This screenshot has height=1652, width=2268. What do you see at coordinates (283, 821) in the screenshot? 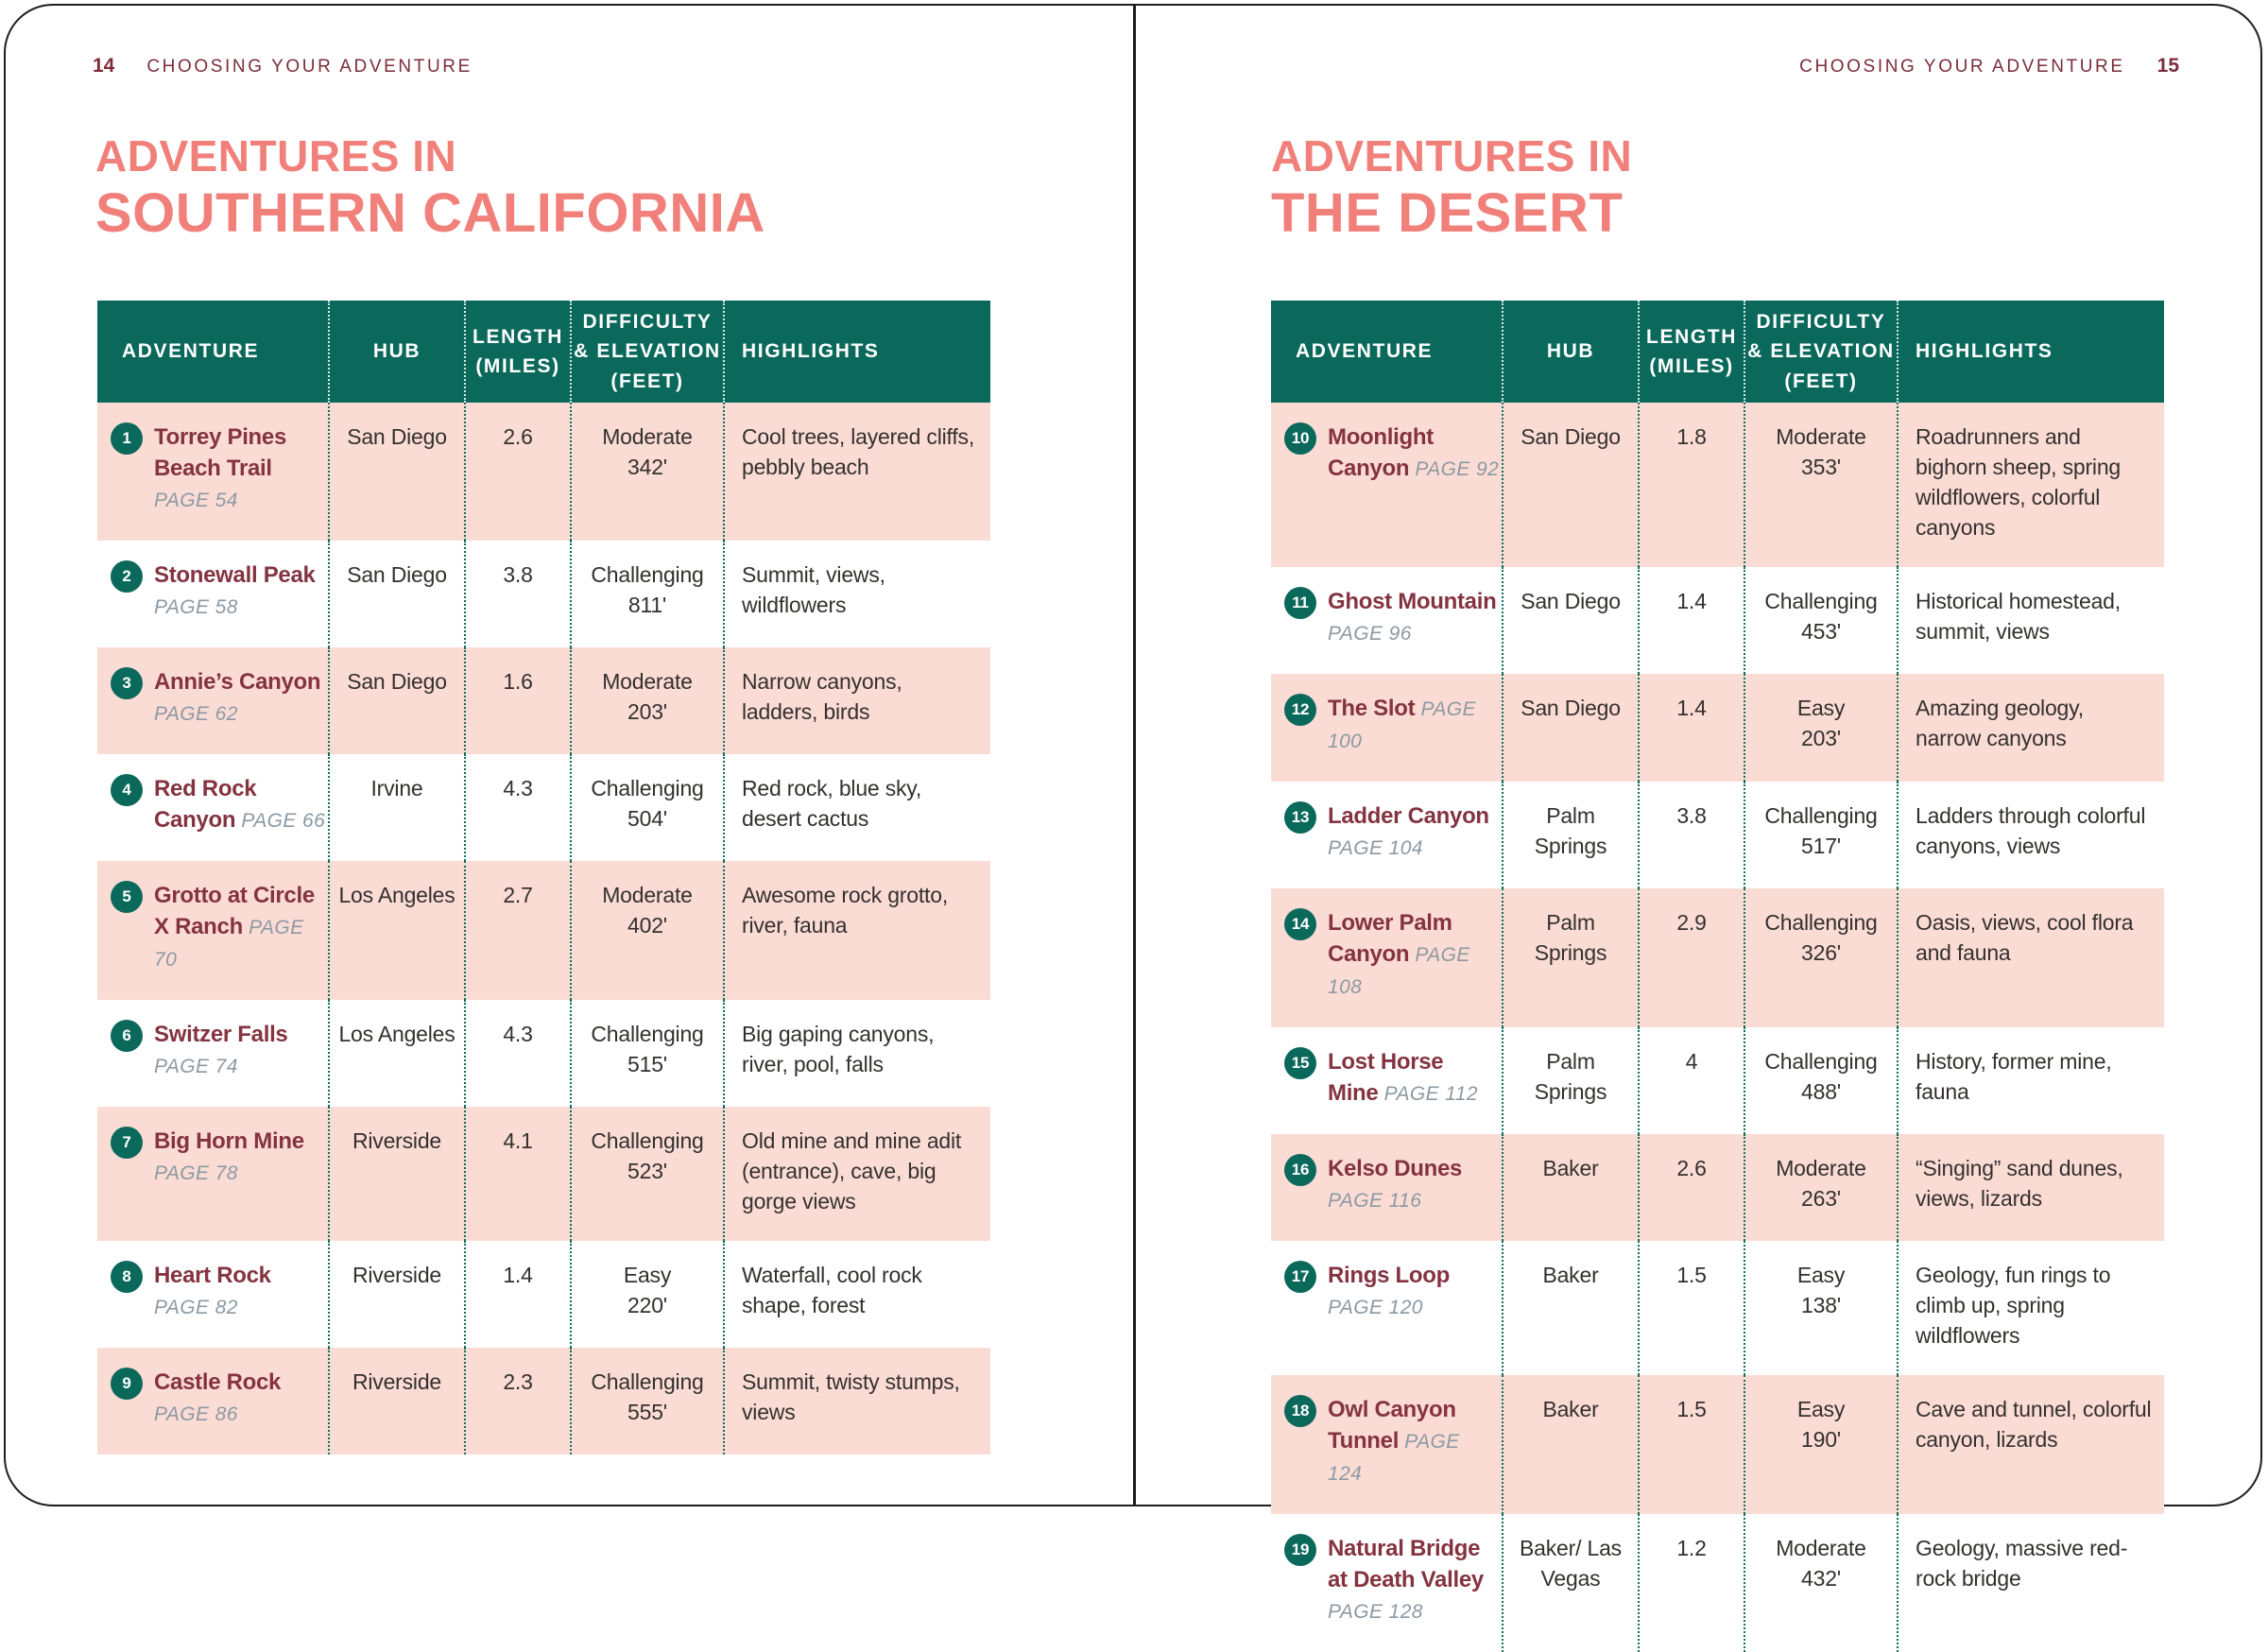
I see `adventure-page-ref: PAGE 66` at bounding box center [283, 821].